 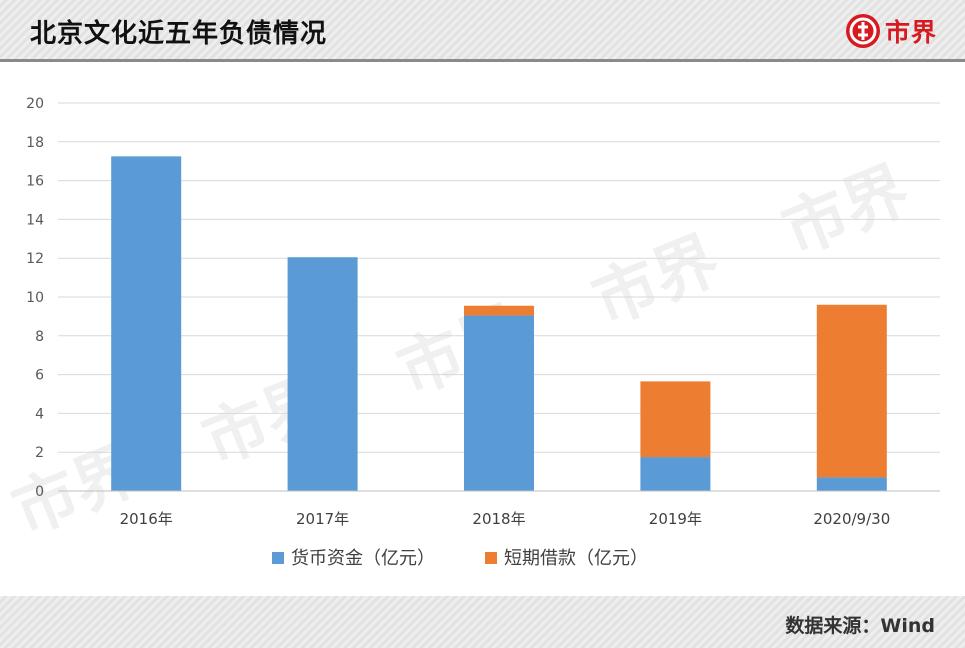 I want to click on x-tick-label: 2019年, so click(x=675, y=519).